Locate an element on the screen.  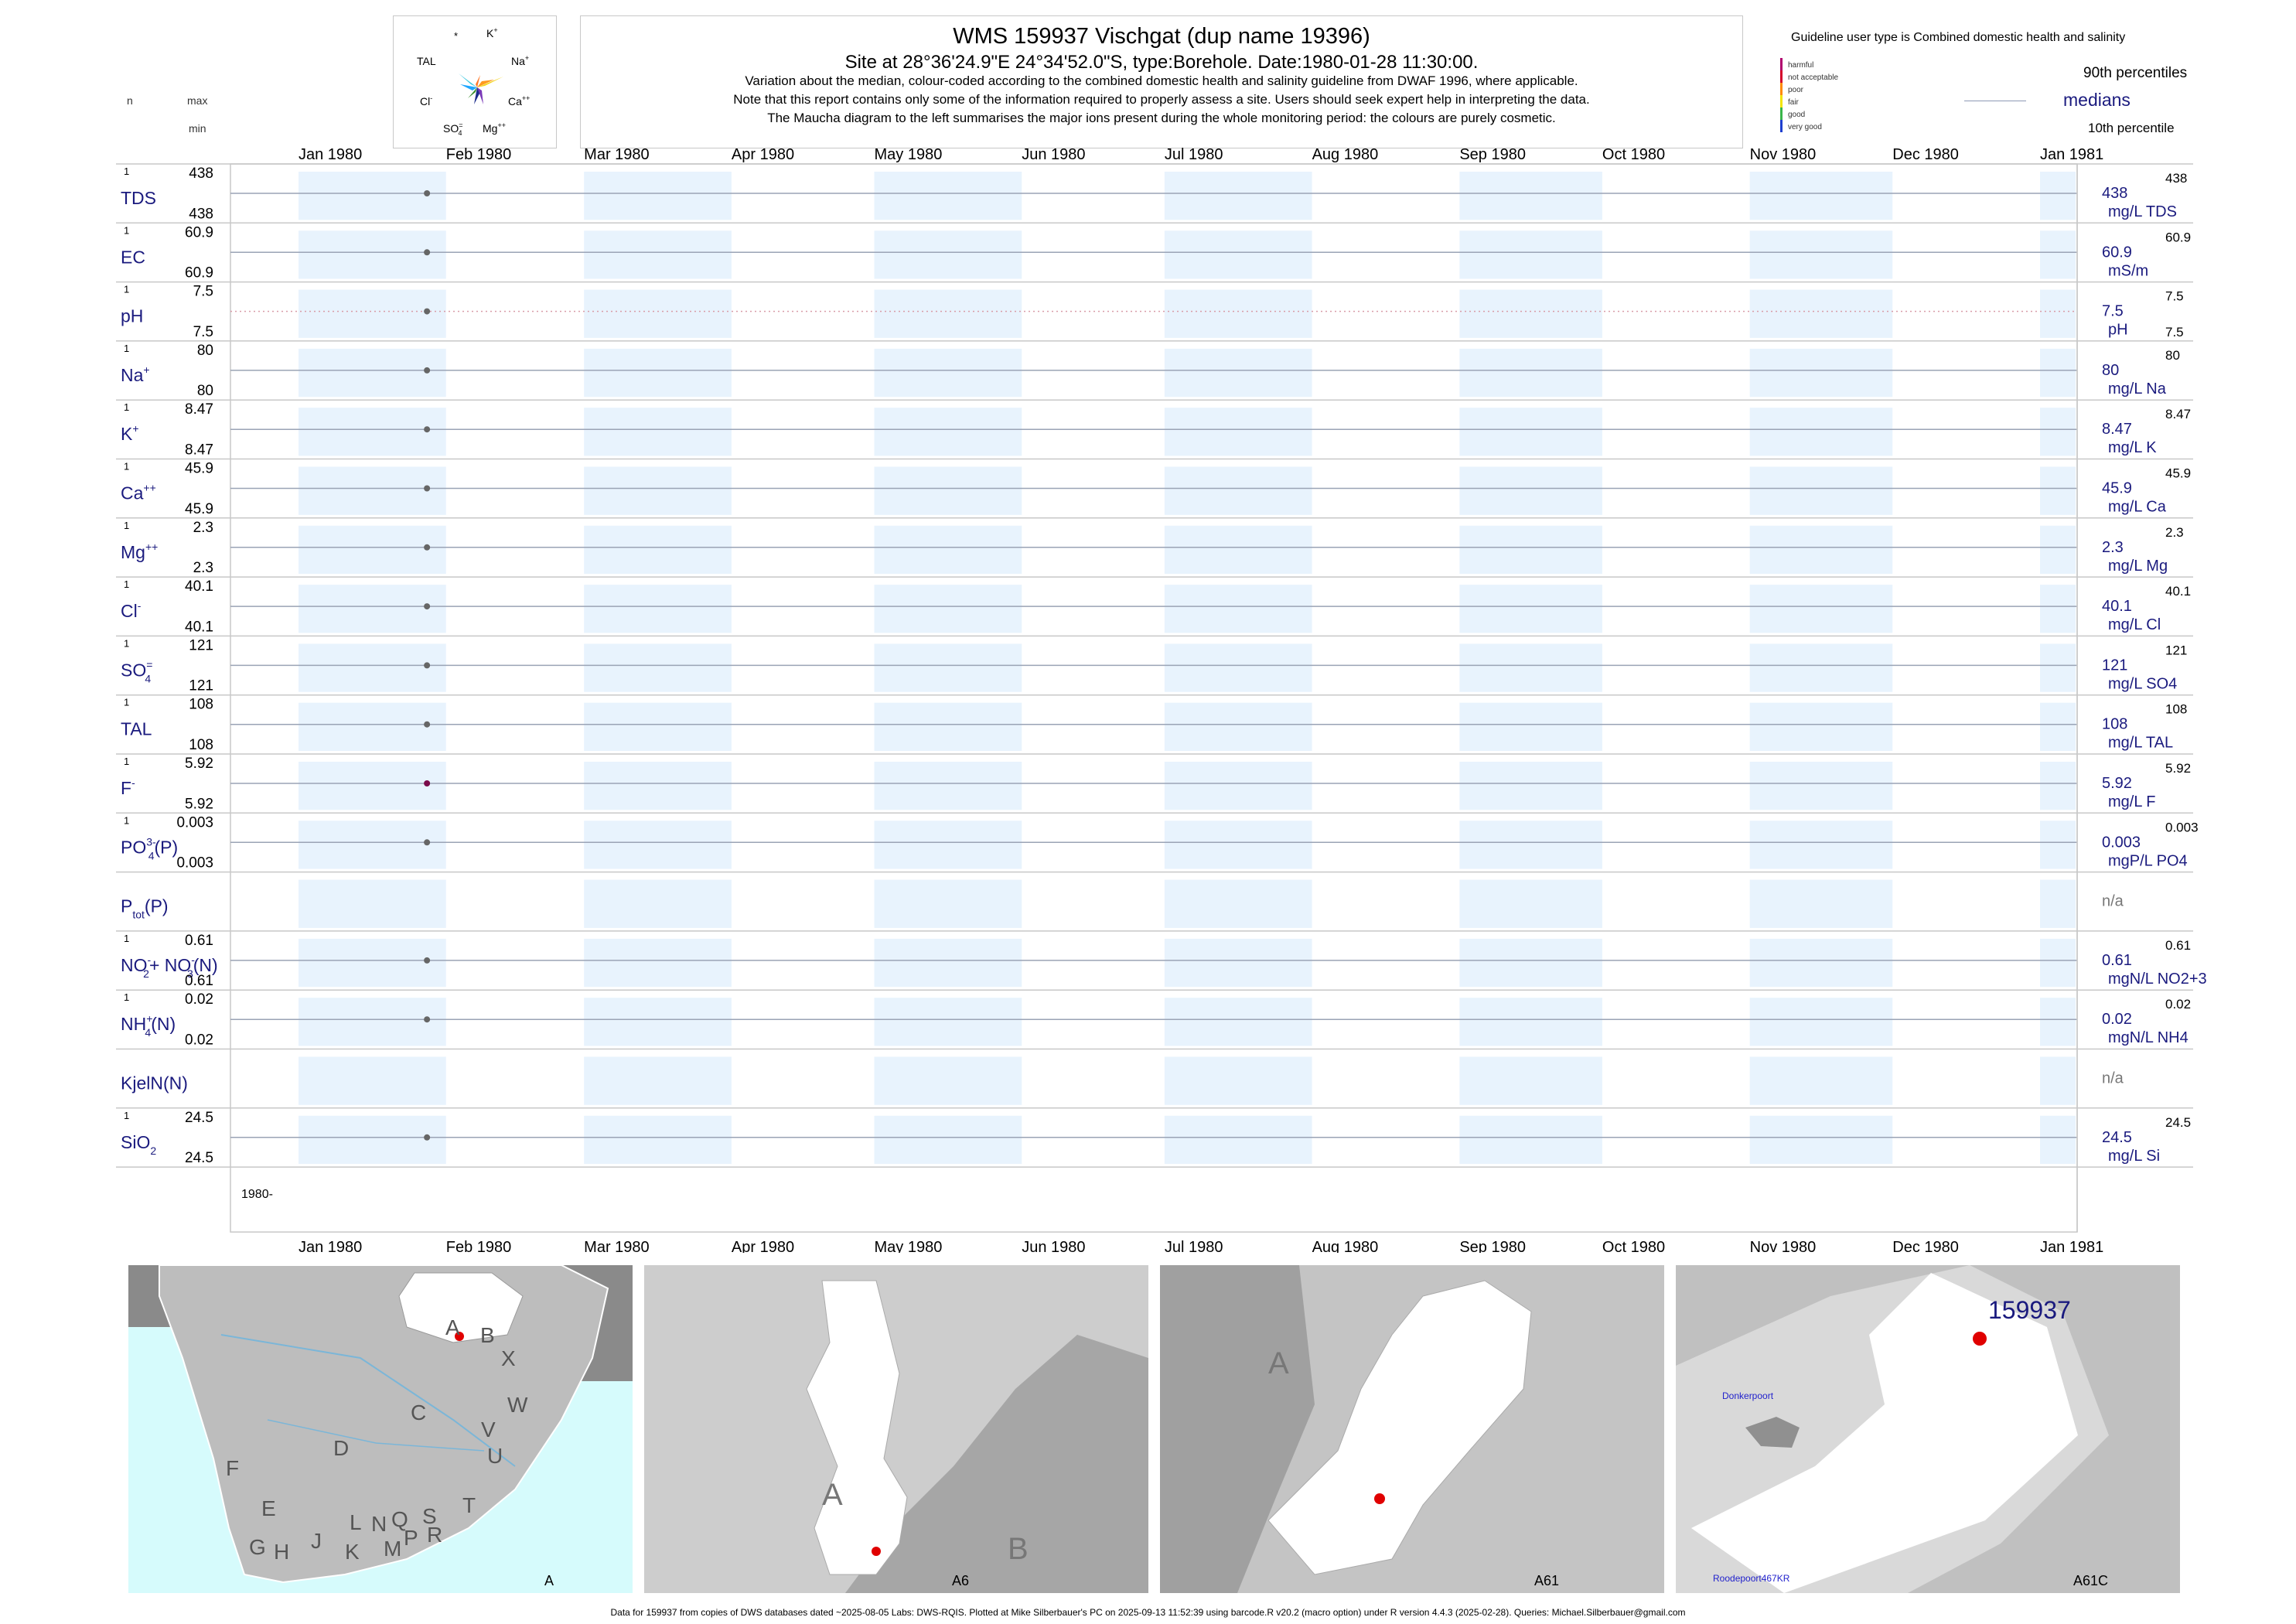
n-header: n is located at coordinates (130, 100).